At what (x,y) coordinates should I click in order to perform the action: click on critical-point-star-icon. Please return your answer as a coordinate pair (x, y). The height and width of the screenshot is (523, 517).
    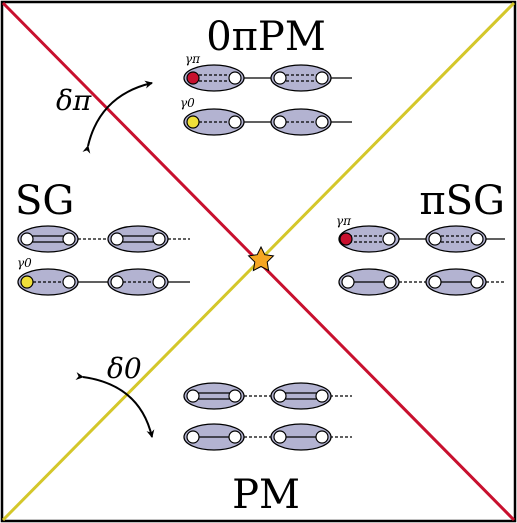
    Looking at the image, I should click on (261, 258).